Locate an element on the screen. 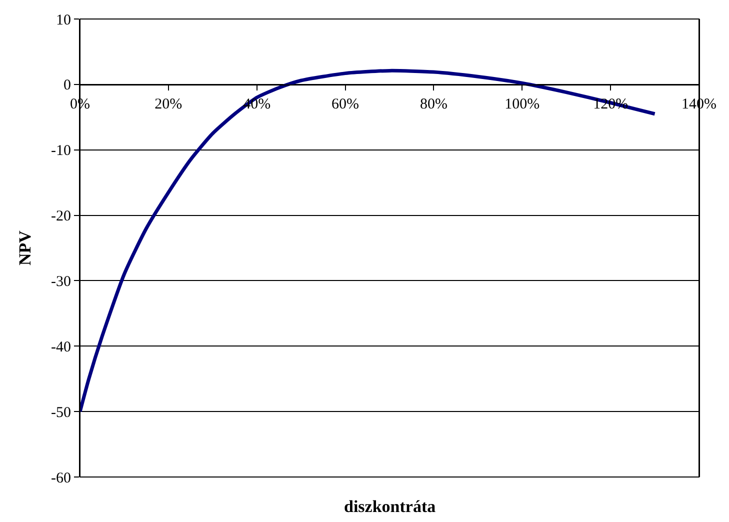  x-tick-label: 60% is located at coordinates (346, 104).